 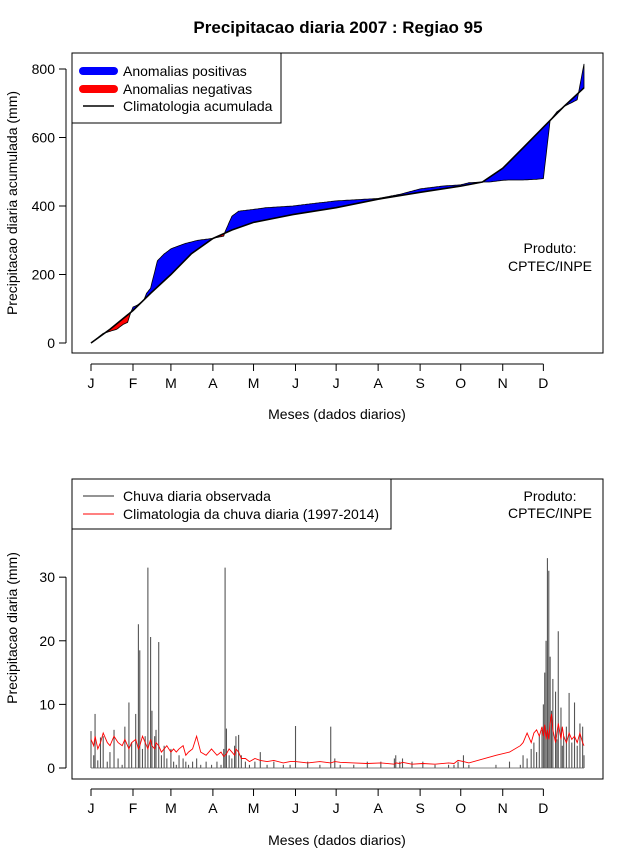 I want to click on legend-label-positive: Anomalias positivas, so click(x=185, y=71).